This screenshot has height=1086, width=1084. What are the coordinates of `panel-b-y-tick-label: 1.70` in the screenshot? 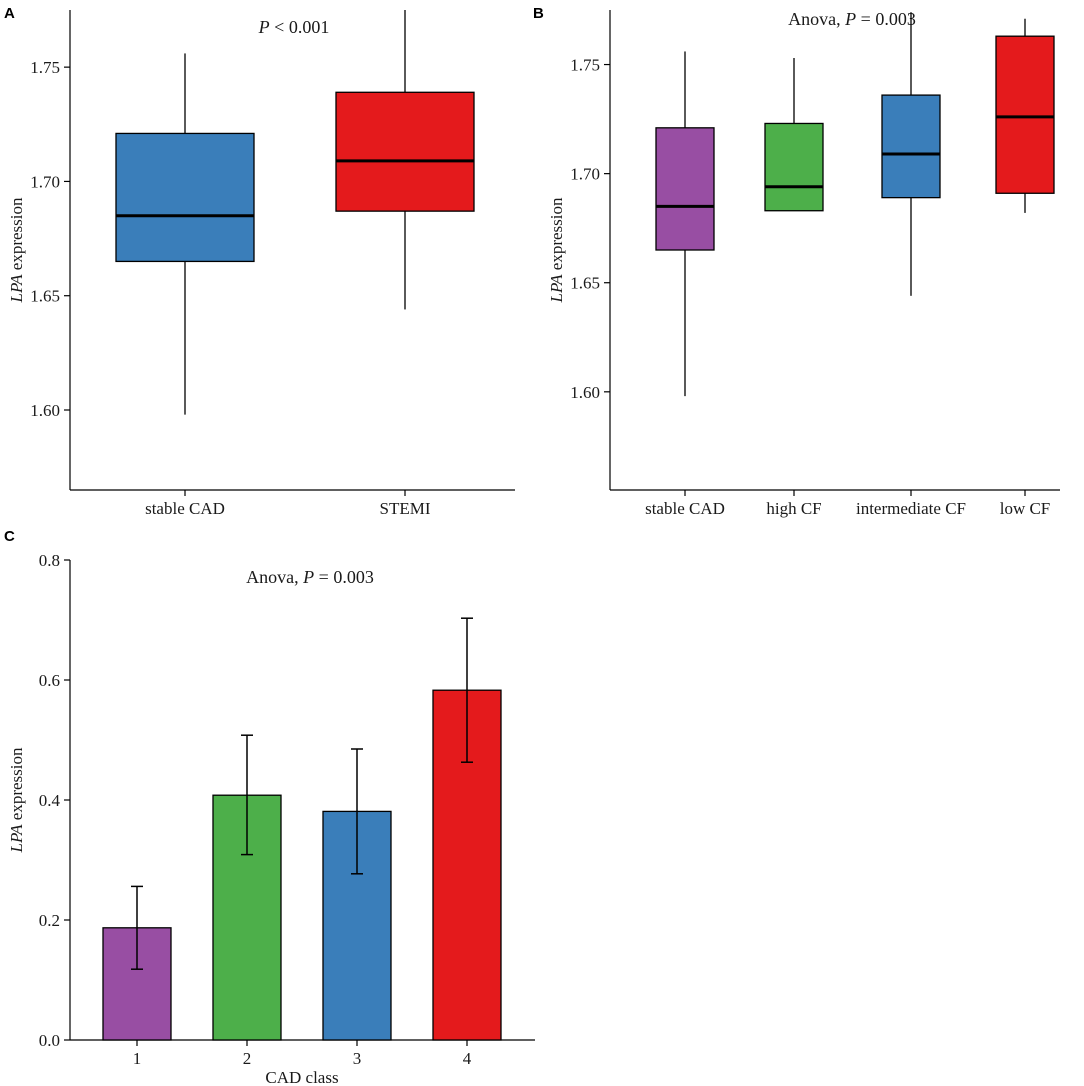 It's located at (585, 174).